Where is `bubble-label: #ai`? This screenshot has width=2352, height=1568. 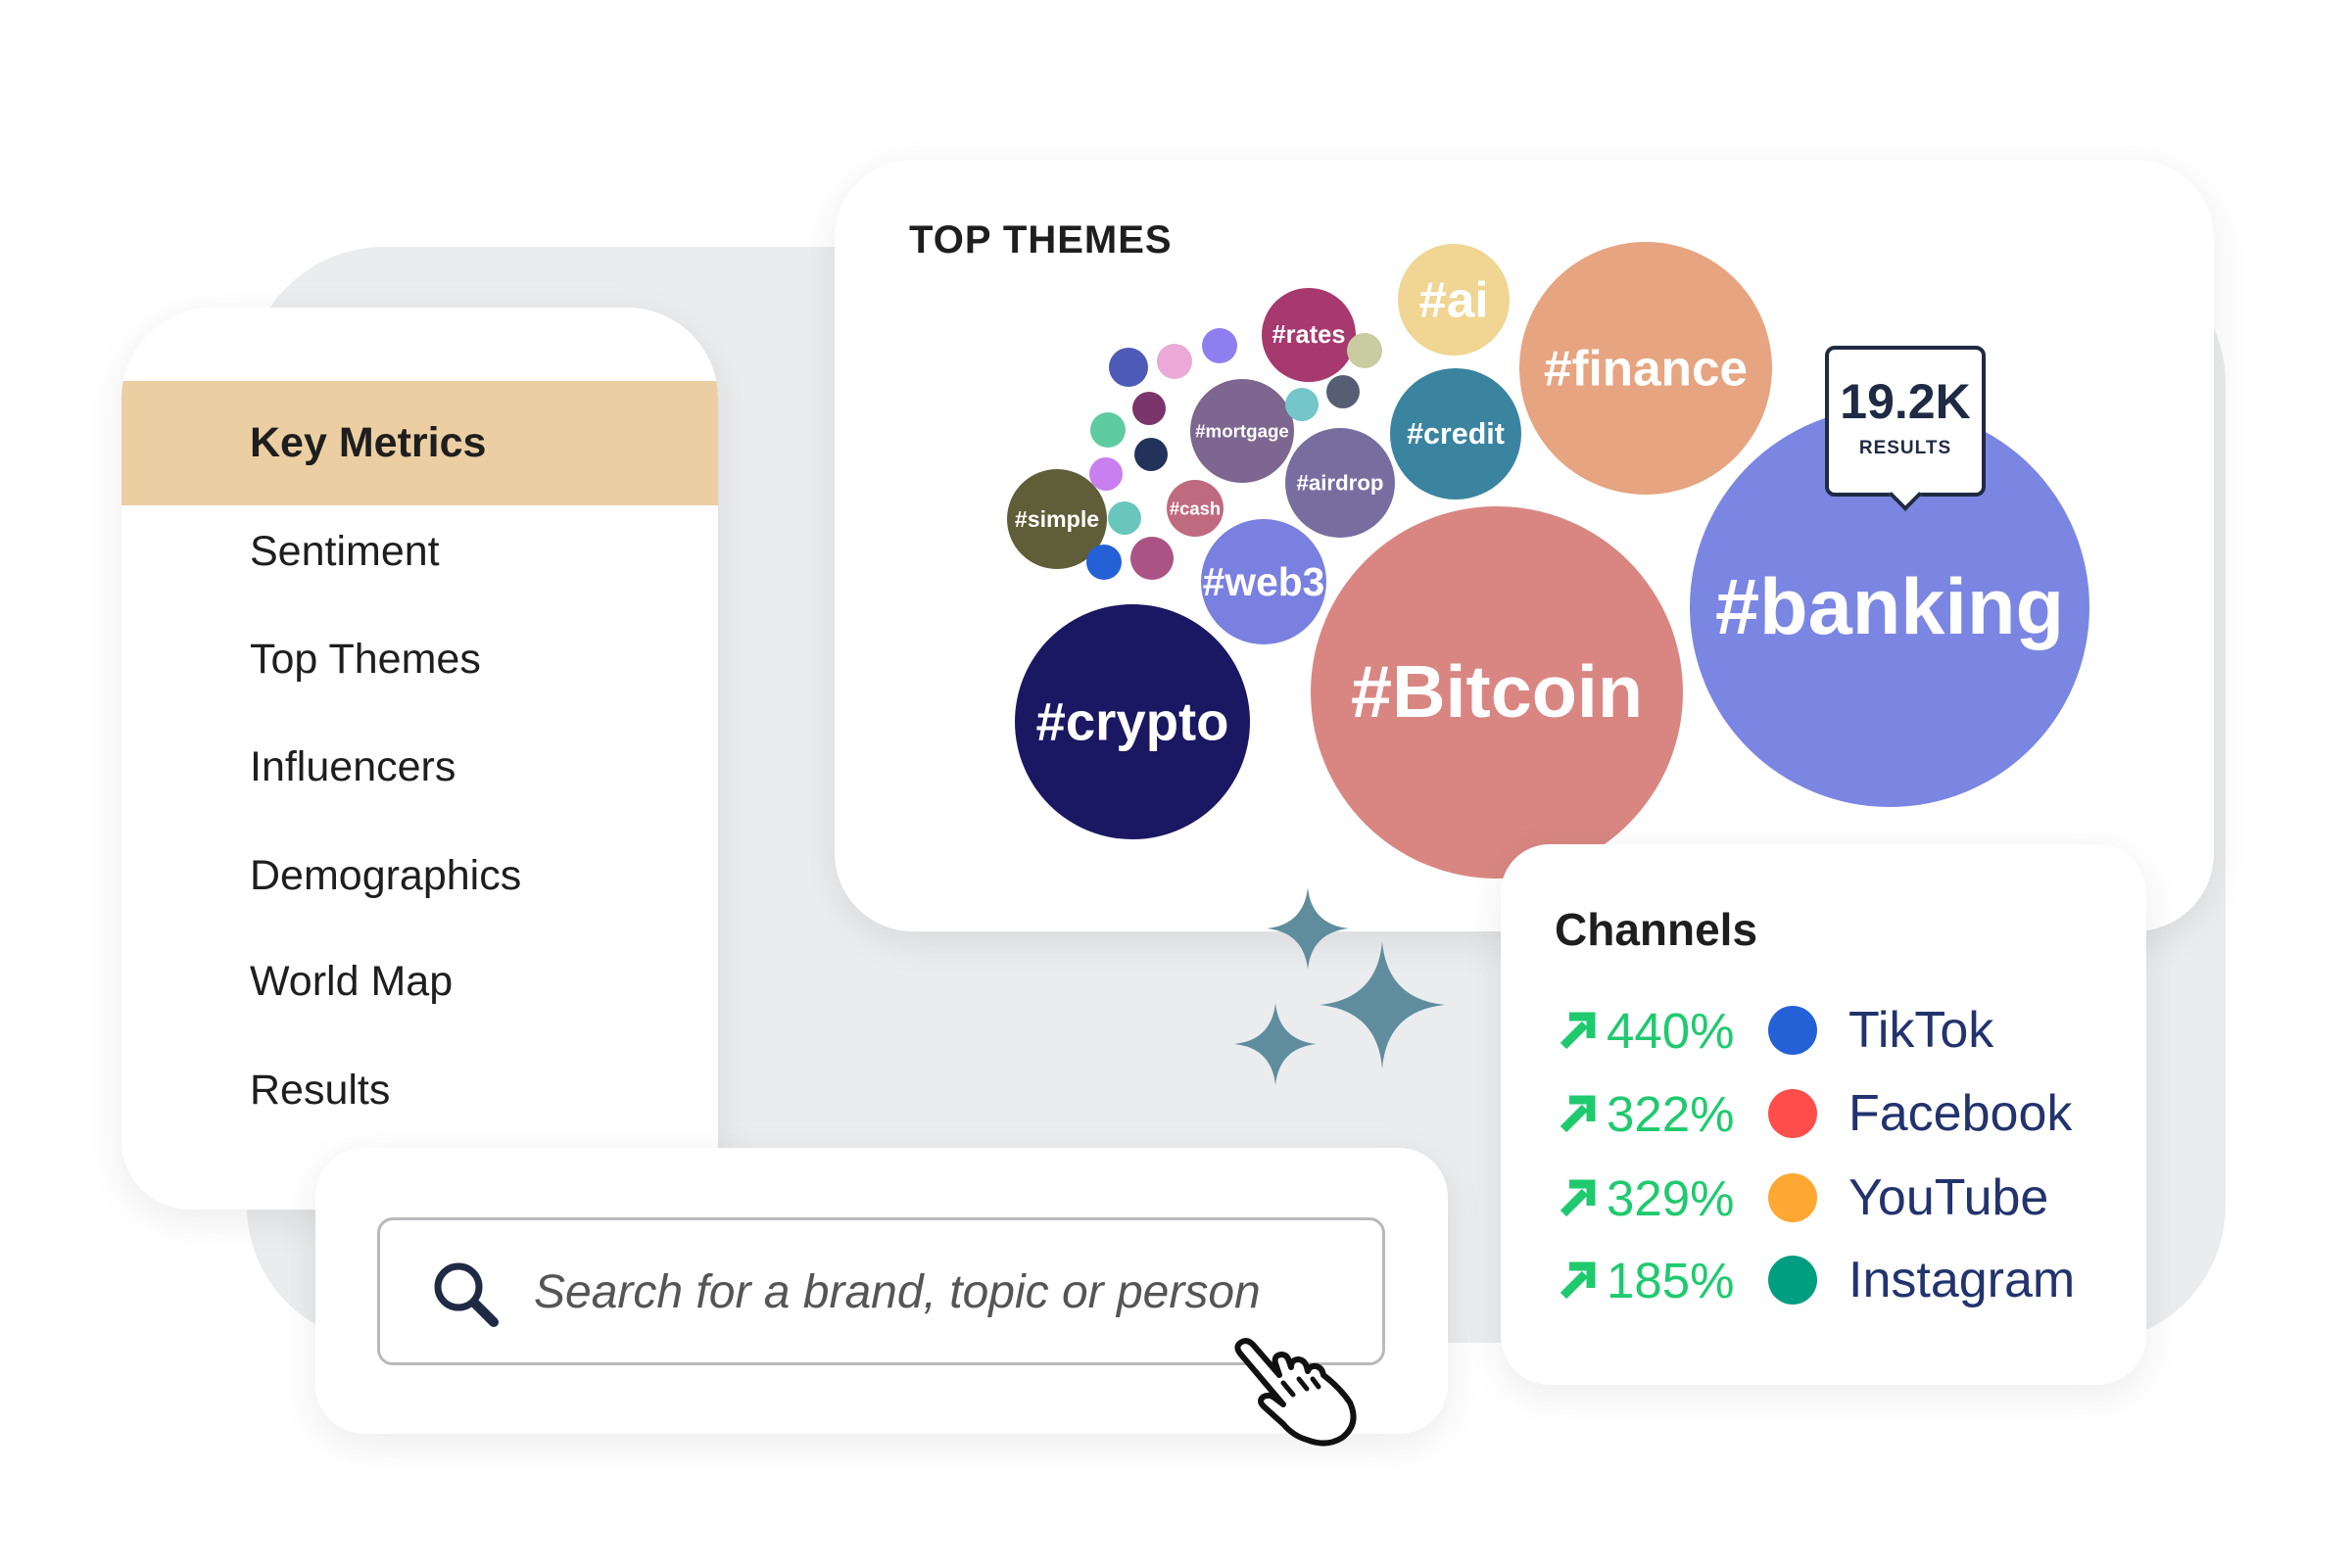 bubble-label: #ai is located at coordinates (1453, 300).